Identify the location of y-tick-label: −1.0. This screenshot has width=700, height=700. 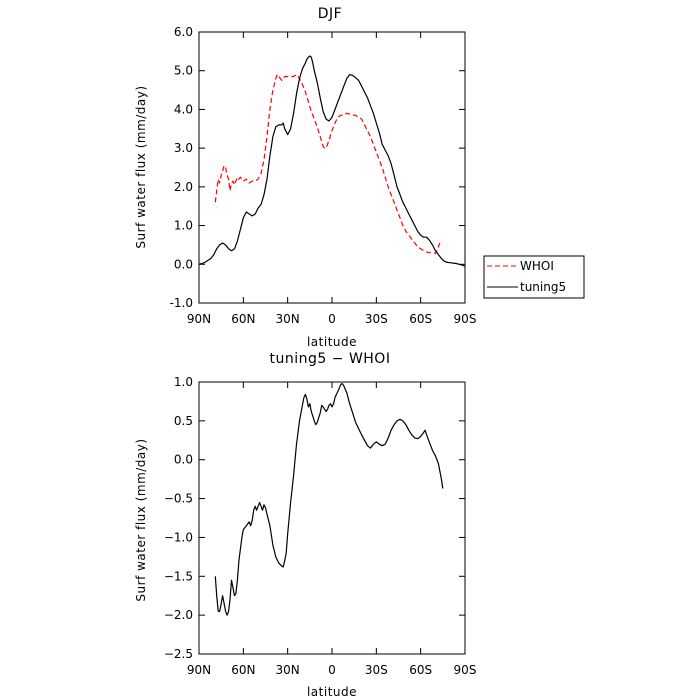
(178, 537).